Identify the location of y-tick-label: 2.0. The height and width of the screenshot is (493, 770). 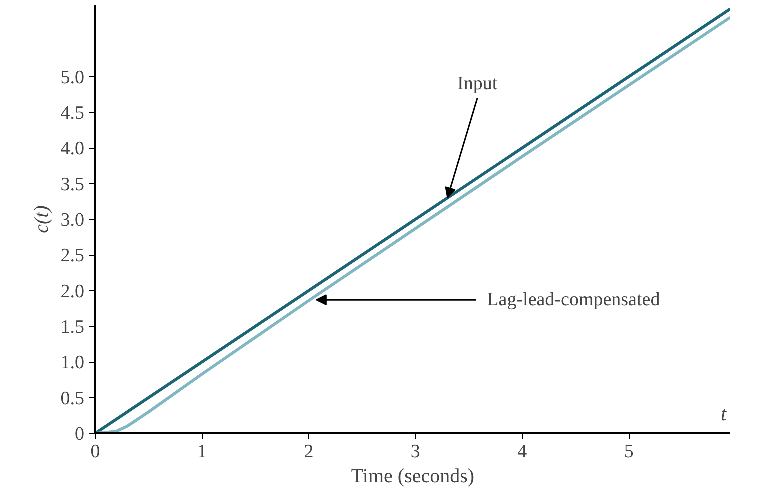
(72, 291).